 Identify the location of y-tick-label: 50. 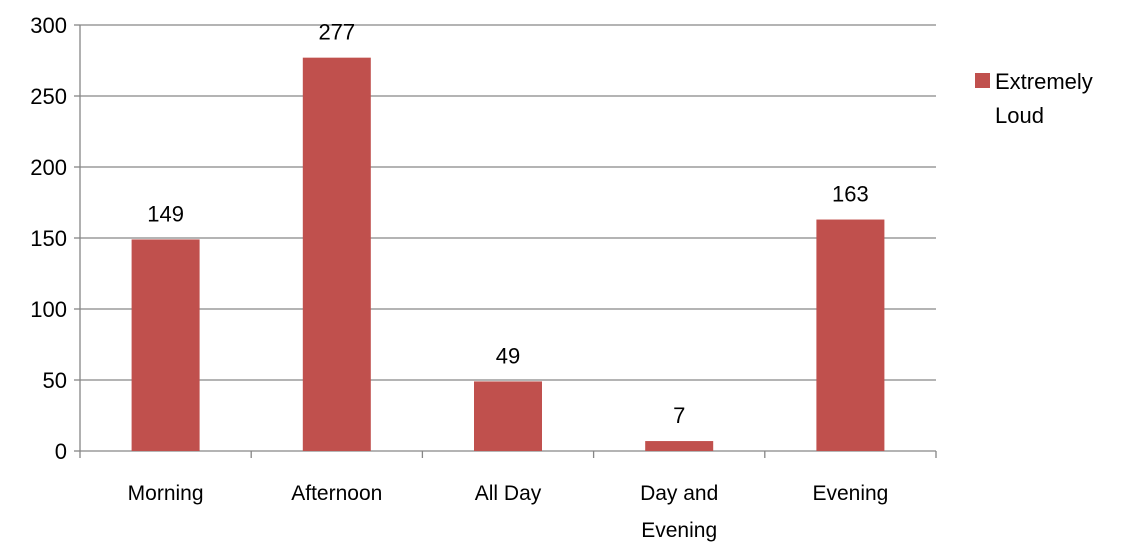
(55, 380).